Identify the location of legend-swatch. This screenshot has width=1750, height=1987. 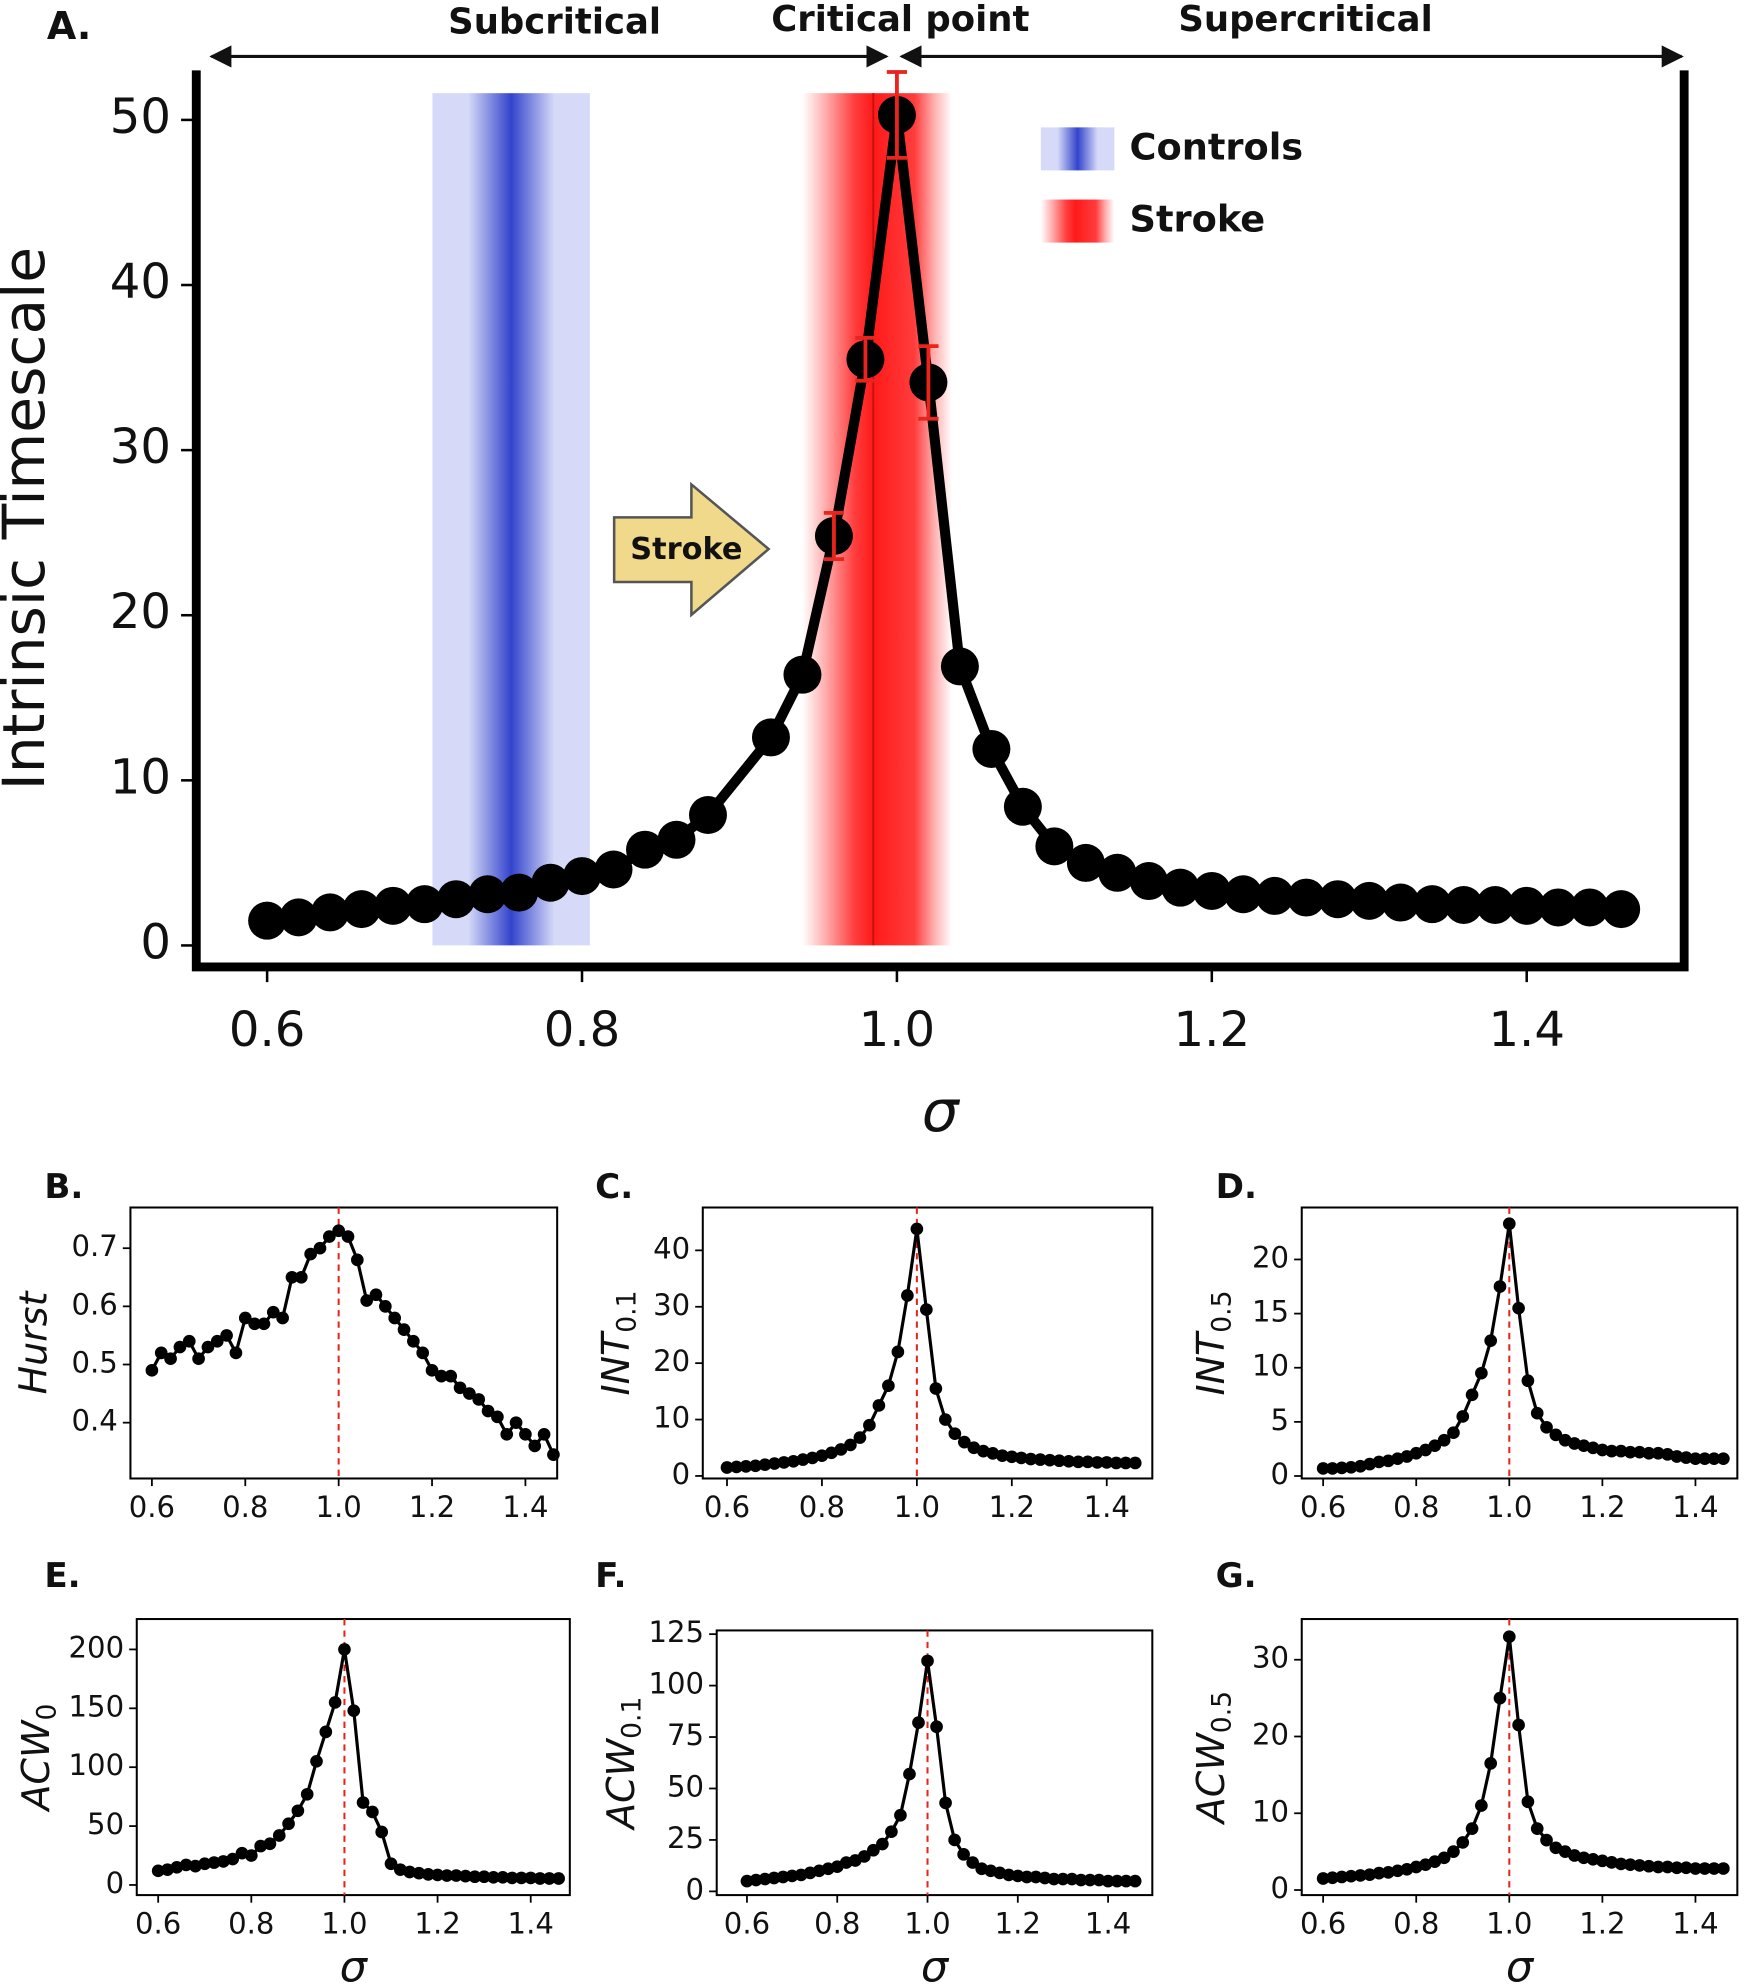
(1077, 149).